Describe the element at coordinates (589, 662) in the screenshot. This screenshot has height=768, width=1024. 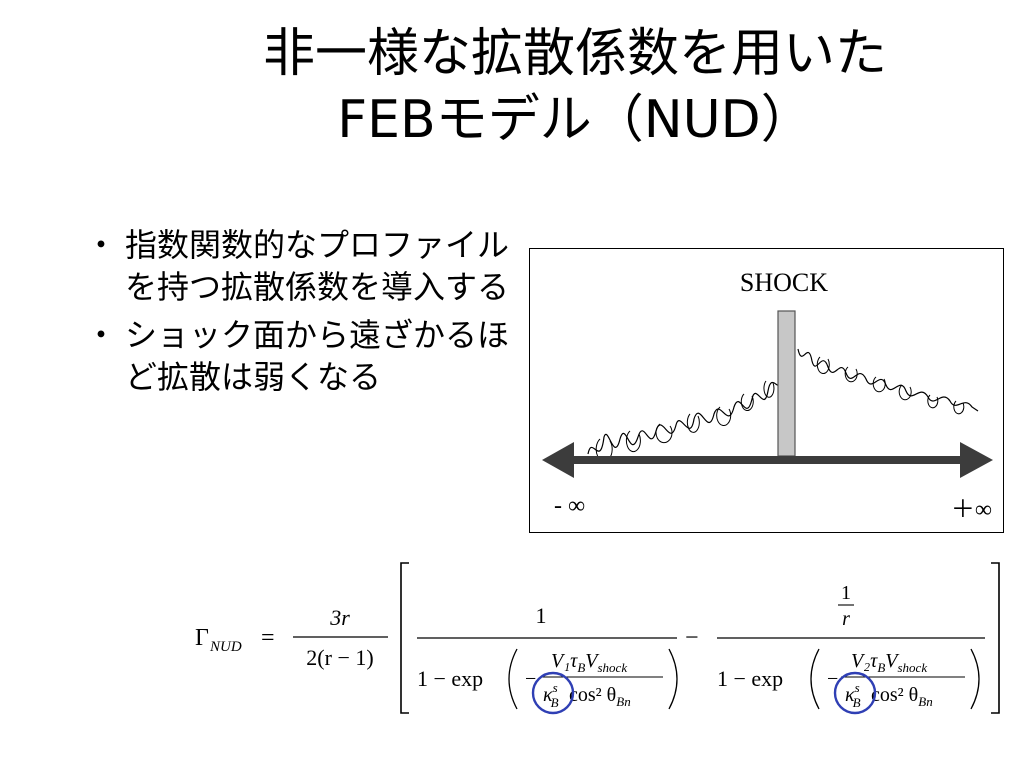
I see `term1-exp-num: V₁τBVshock` at that location.